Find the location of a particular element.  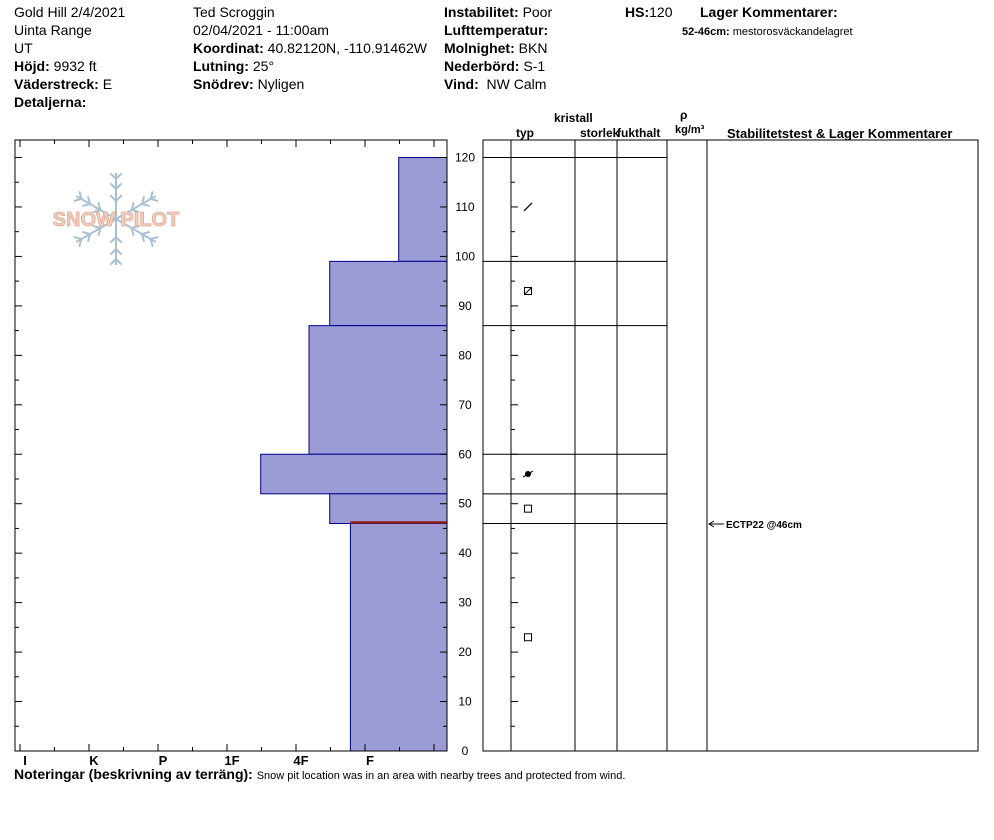

datetime: 02/04/2021 - 11:00am is located at coordinates (261, 30).